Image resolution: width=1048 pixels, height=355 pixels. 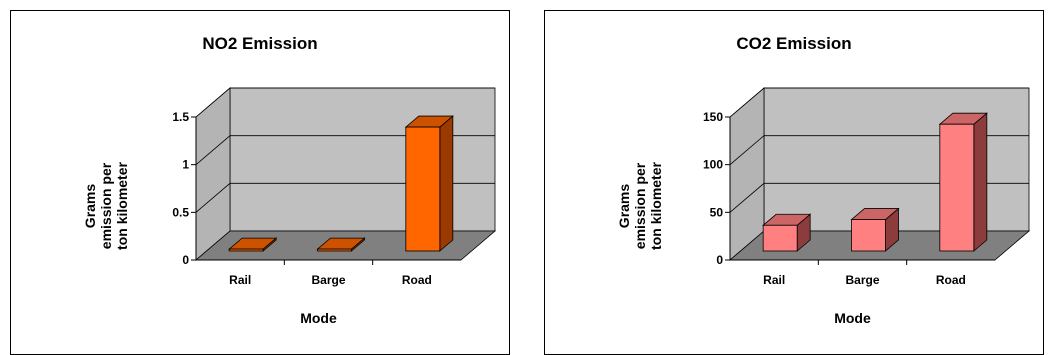 I want to click on y-tick-label: 150, so click(x=713, y=117).